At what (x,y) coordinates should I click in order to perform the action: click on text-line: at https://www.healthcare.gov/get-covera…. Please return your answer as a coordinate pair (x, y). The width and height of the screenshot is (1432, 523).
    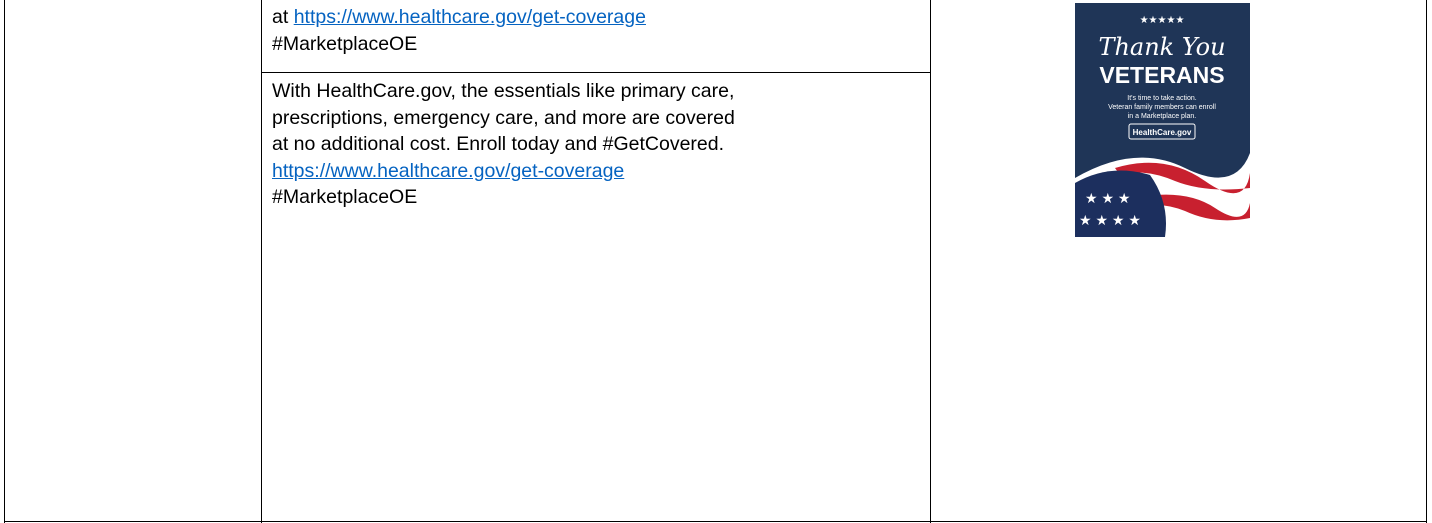
    Looking at the image, I should click on (459, 17).